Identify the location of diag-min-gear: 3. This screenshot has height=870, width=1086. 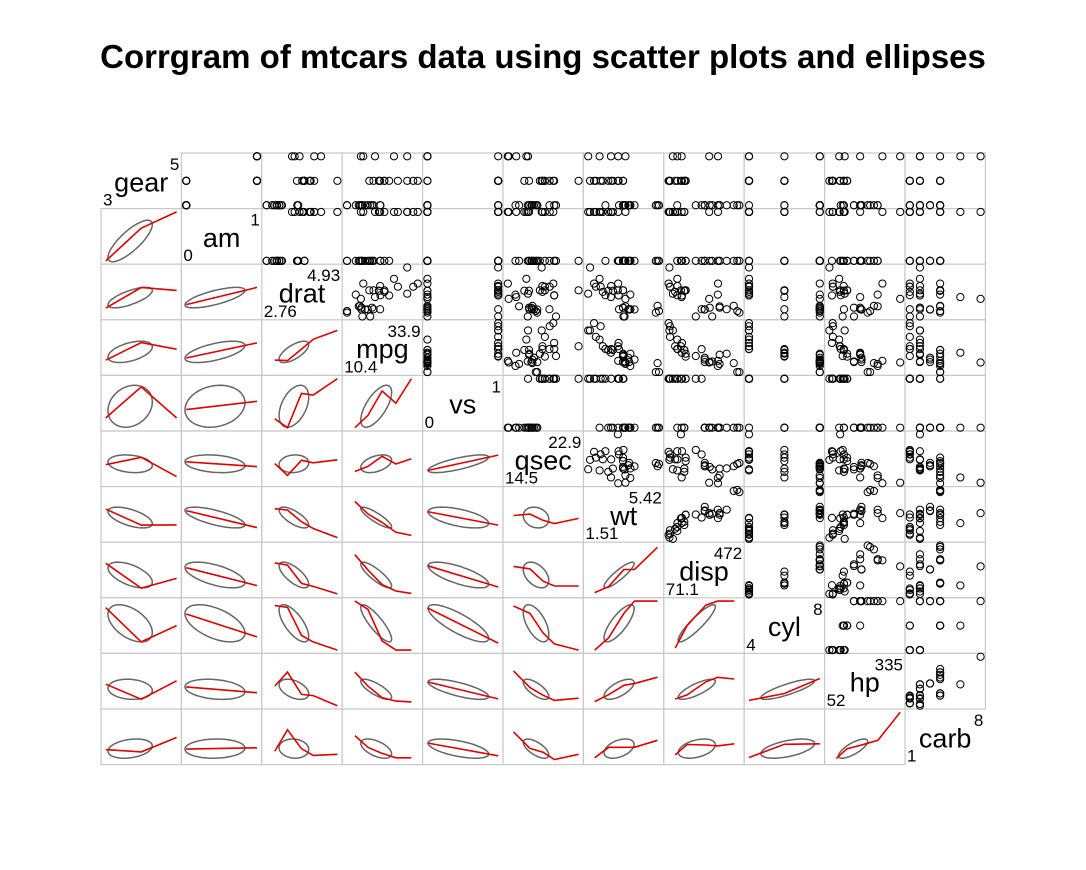
(107, 200).